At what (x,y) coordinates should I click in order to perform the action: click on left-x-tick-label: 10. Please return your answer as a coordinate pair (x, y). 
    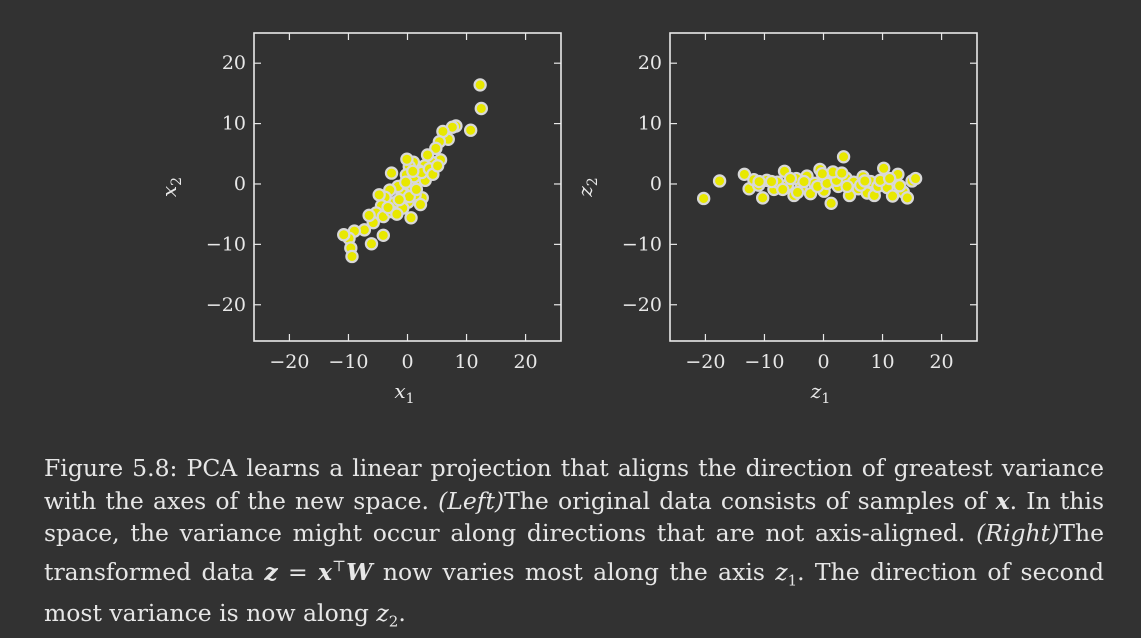
    Looking at the image, I should click on (466, 362).